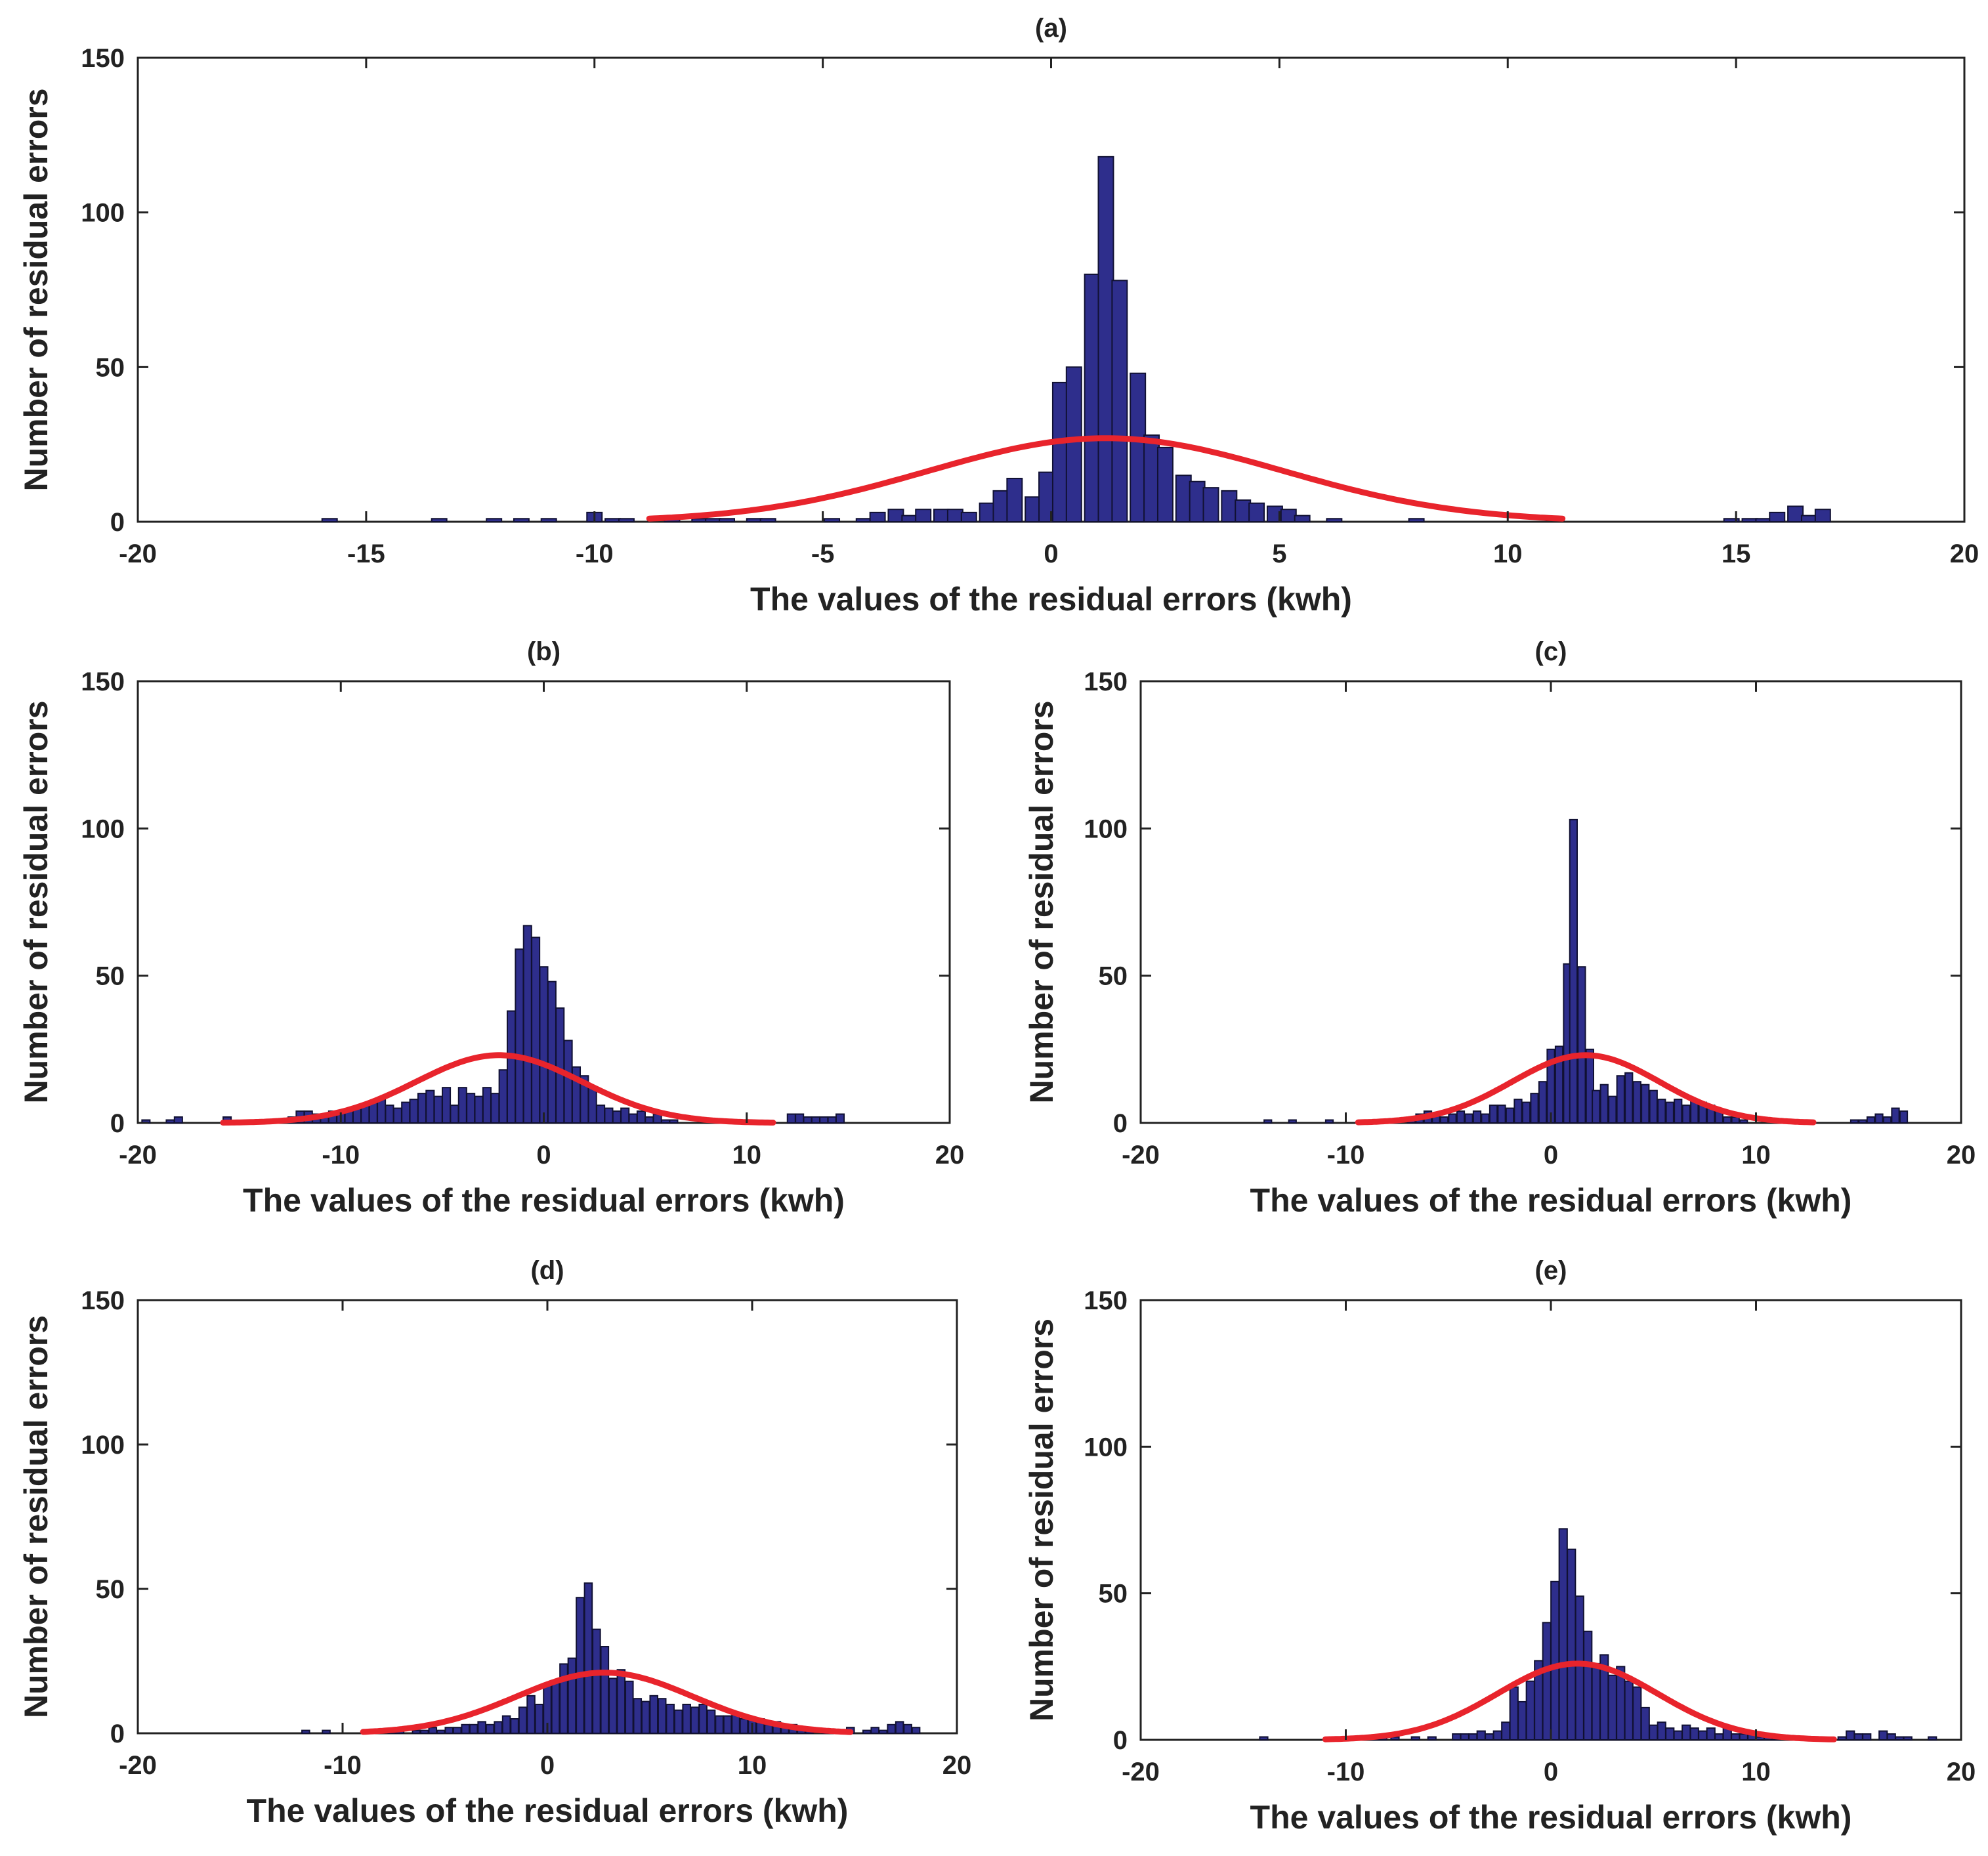 The height and width of the screenshot is (1856, 1988). Describe the element at coordinates (36, 1516) in the screenshot. I see `panel-d-y-axis-label: Number of residual errors` at that location.